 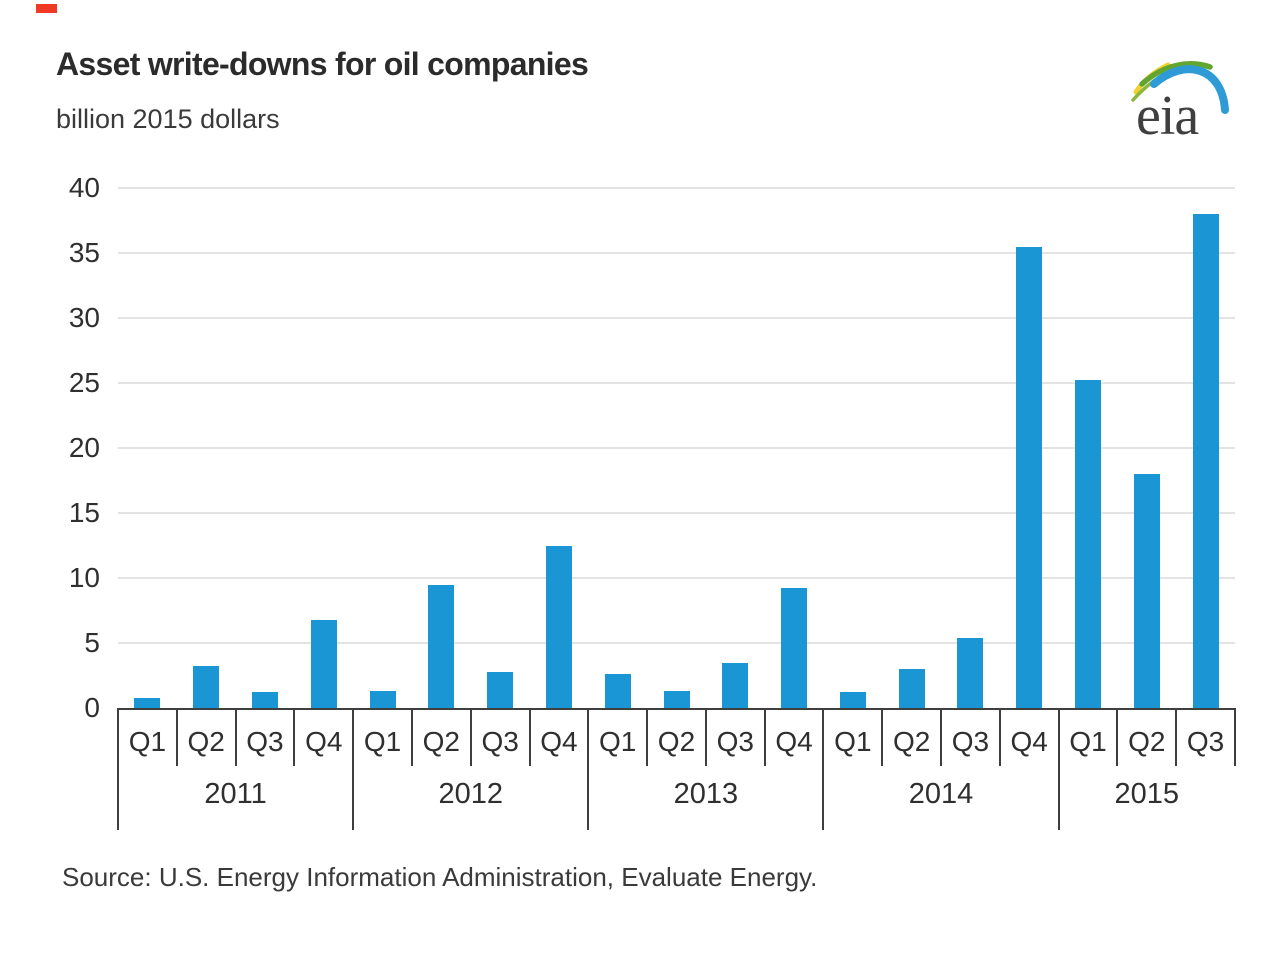 What do you see at coordinates (147, 702) in the screenshot?
I see `bar-2011-q1` at bounding box center [147, 702].